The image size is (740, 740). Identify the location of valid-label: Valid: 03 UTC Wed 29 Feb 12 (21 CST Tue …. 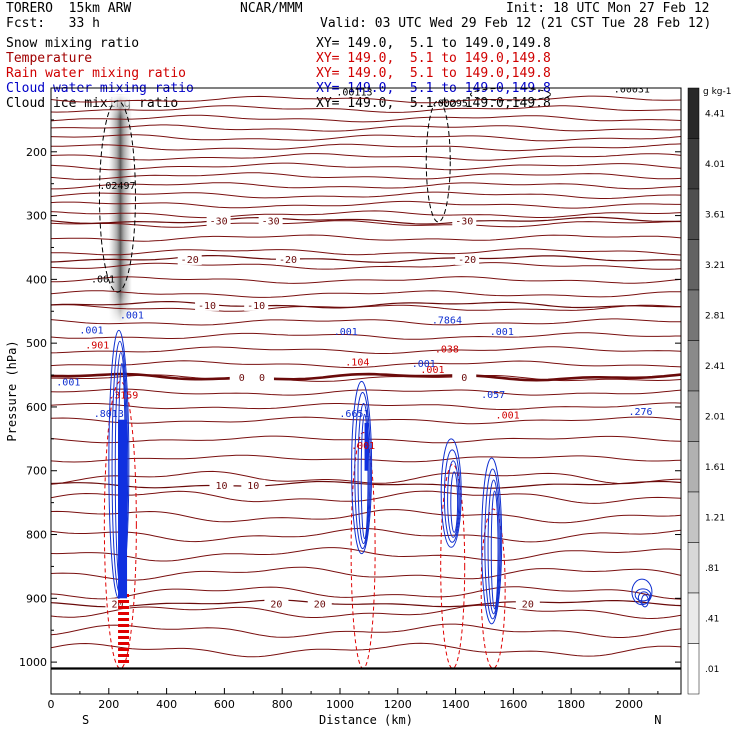
(516, 23).